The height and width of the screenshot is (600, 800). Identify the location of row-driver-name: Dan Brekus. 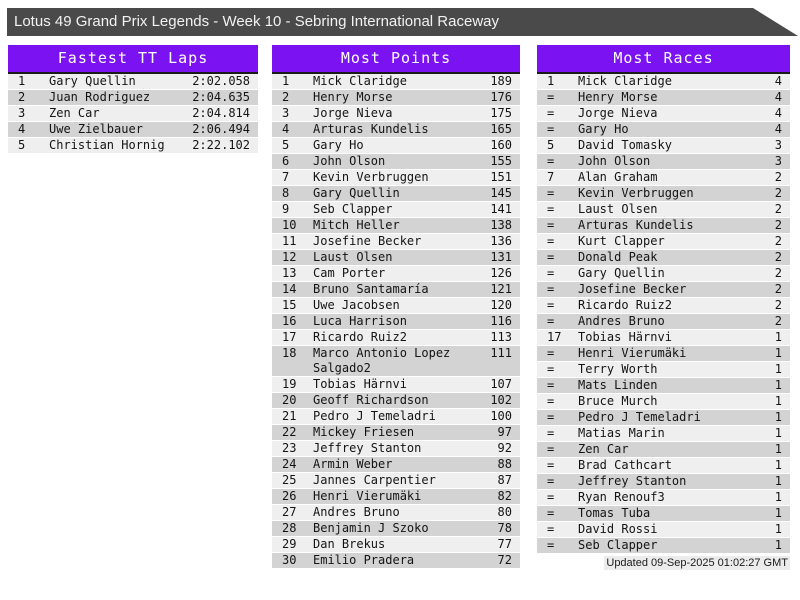
(349, 544).